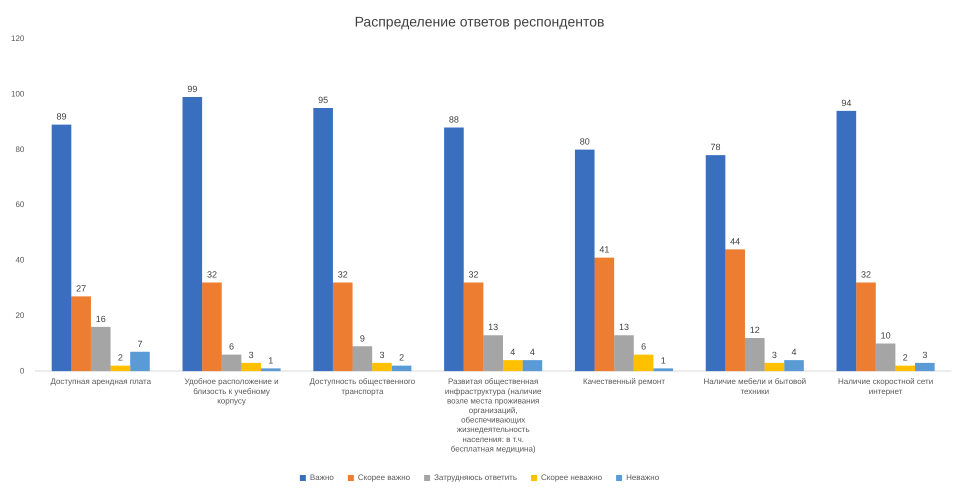  What do you see at coordinates (643, 477) in the screenshot?
I see `legend-label: Неважно` at bounding box center [643, 477].